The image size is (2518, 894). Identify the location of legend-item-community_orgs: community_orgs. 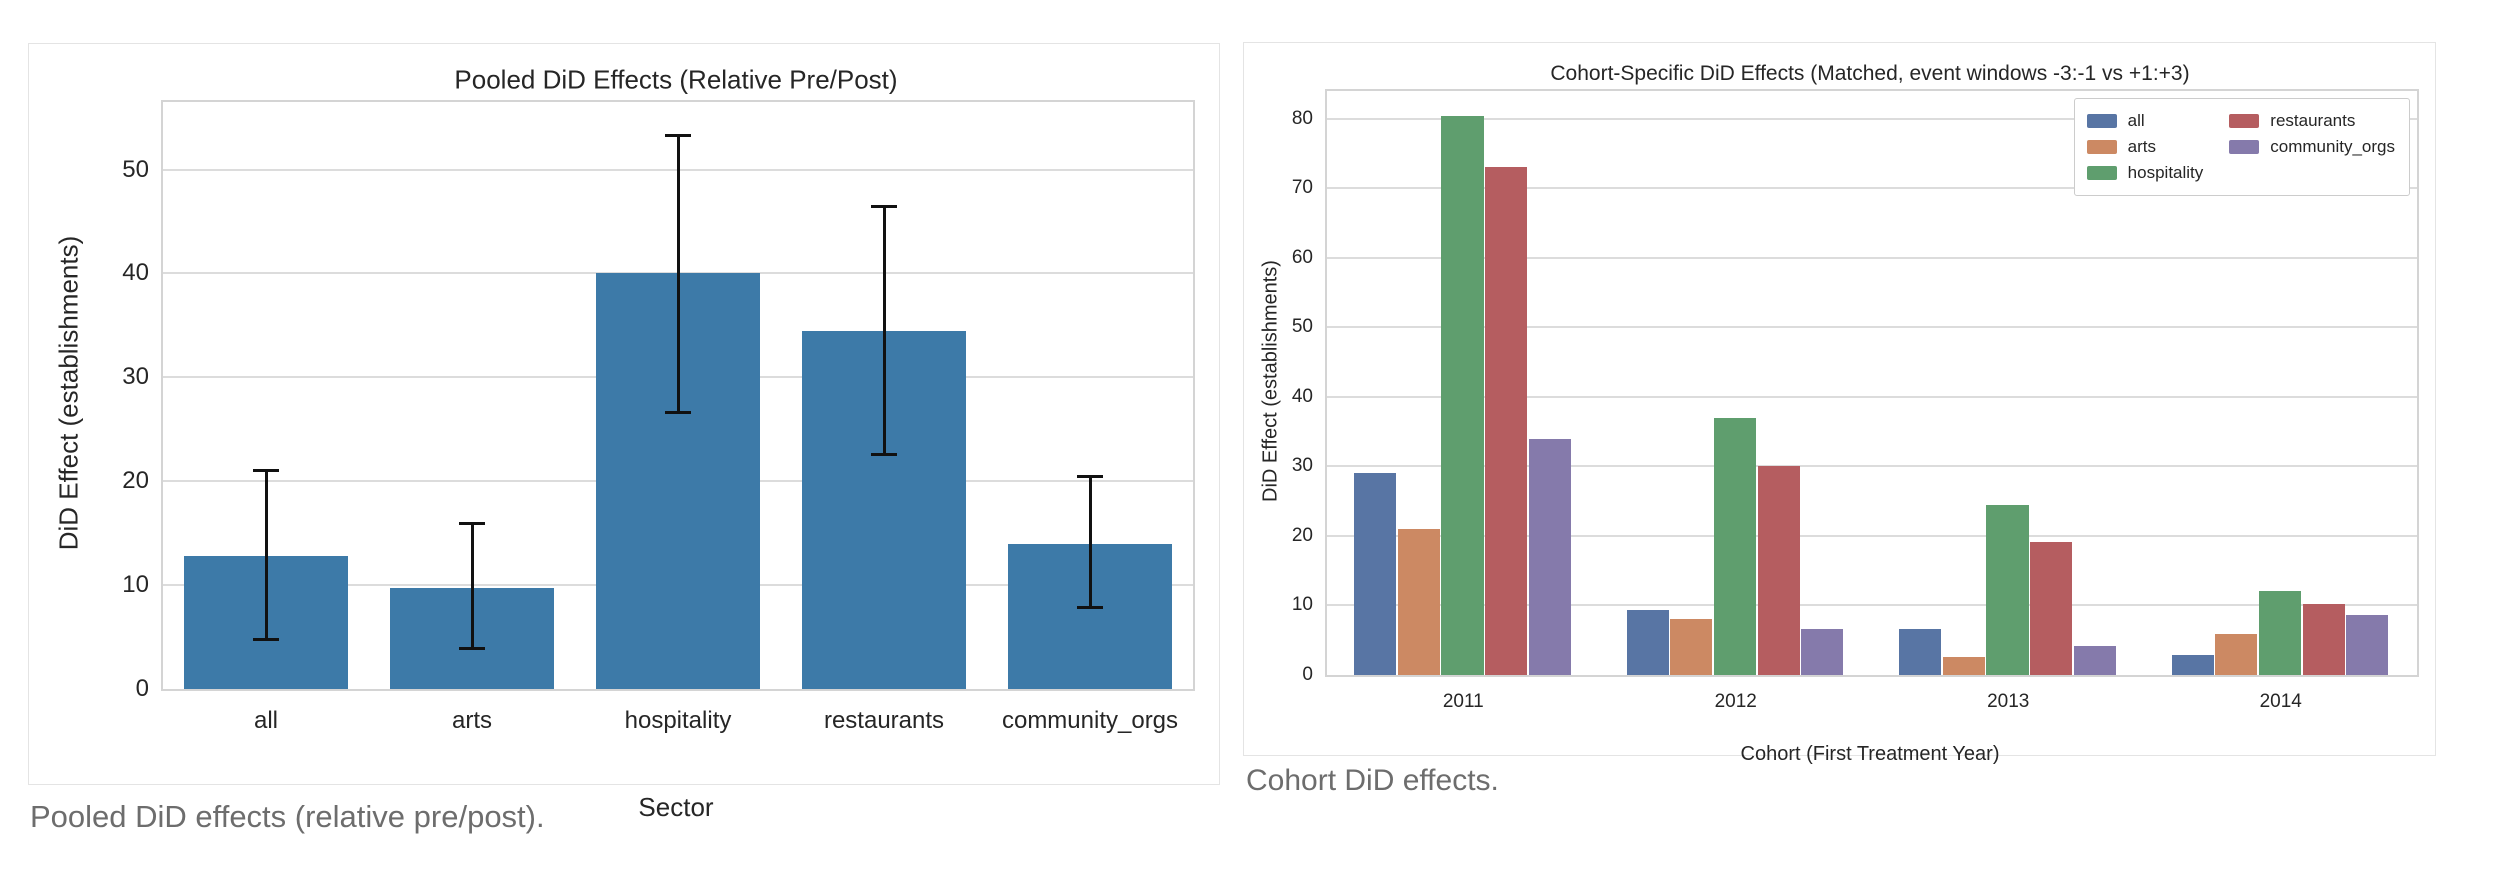
(2312, 147).